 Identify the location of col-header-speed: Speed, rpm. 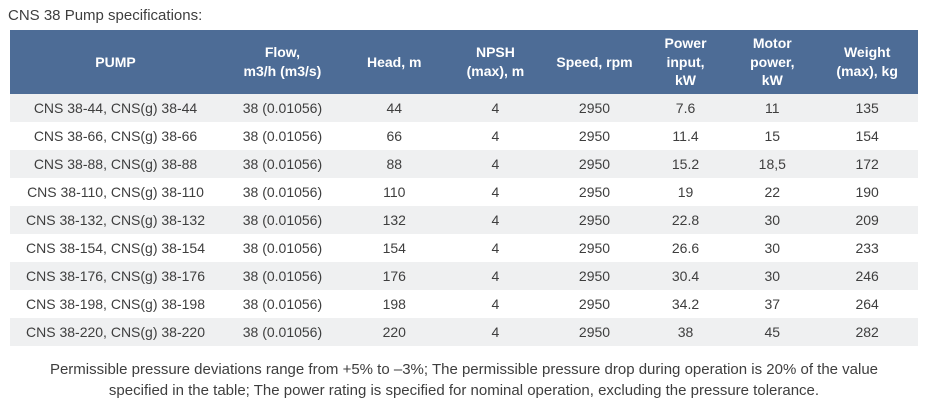
(594, 62).